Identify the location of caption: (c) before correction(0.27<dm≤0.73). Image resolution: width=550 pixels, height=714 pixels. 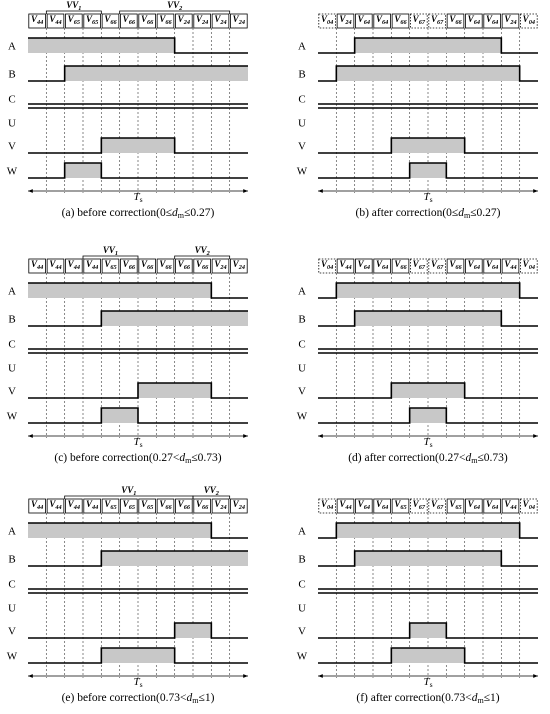
(137, 458).